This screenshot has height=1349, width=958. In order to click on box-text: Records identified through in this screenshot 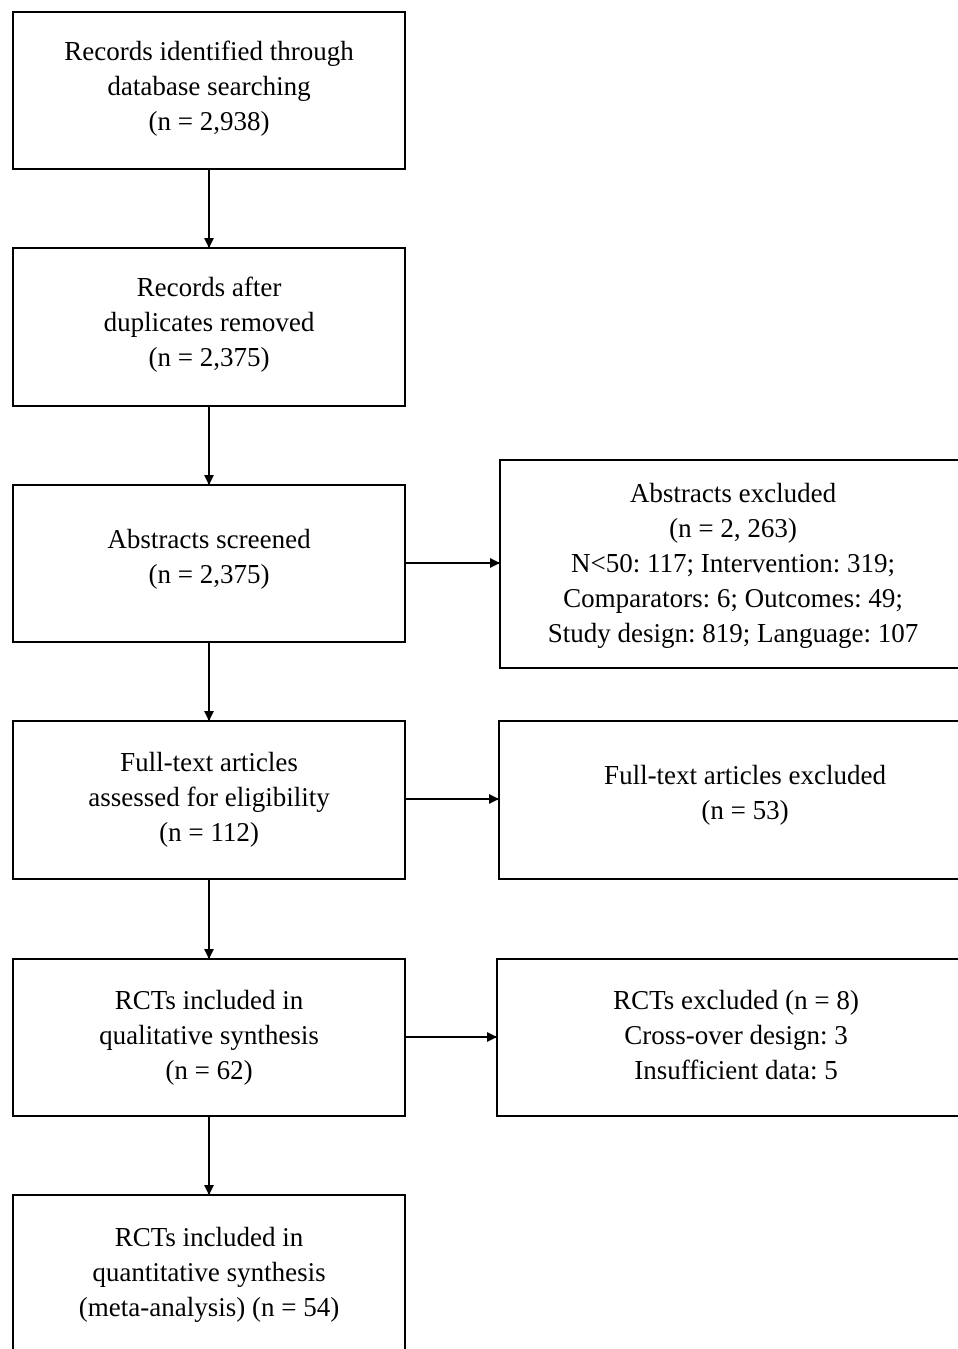, I will do `click(209, 51)`.